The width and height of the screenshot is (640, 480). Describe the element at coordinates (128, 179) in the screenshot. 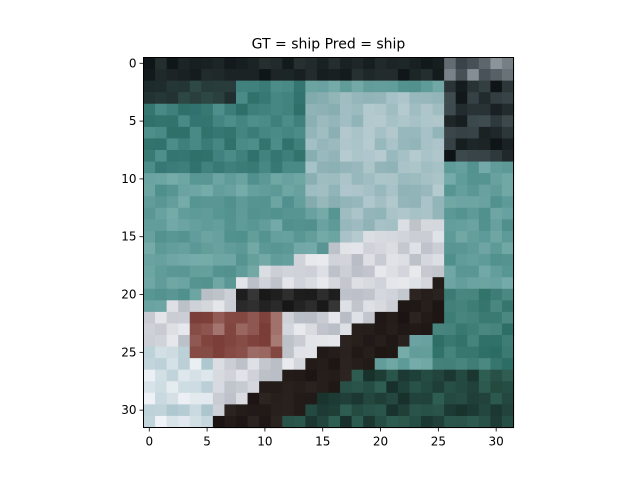

I see `y-tick-label: 10` at that location.